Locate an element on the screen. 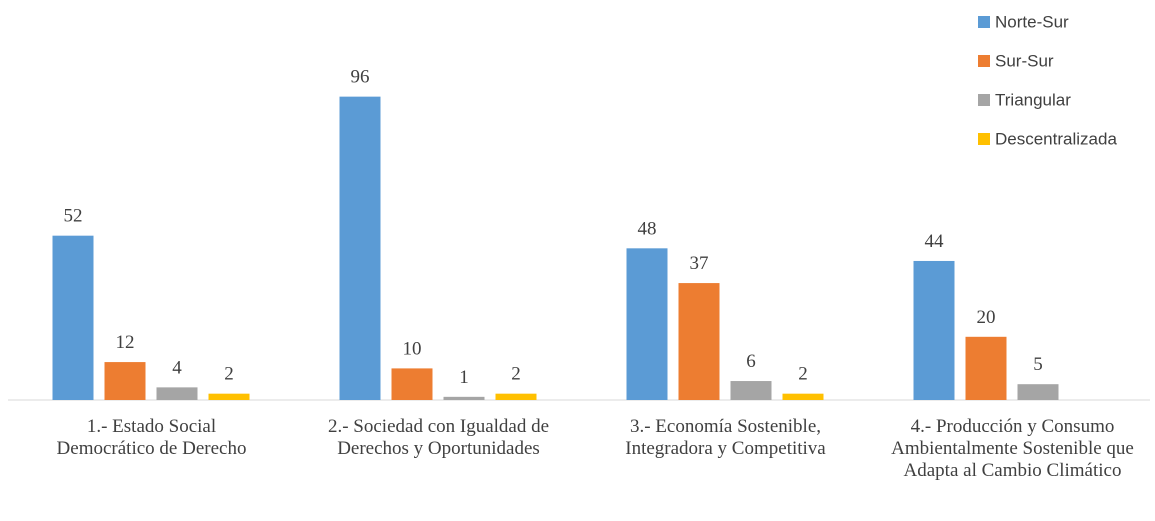 This screenshot has width=1155, height=521. legend-label: Norte-Sur is located at coordinates (1032, 21).